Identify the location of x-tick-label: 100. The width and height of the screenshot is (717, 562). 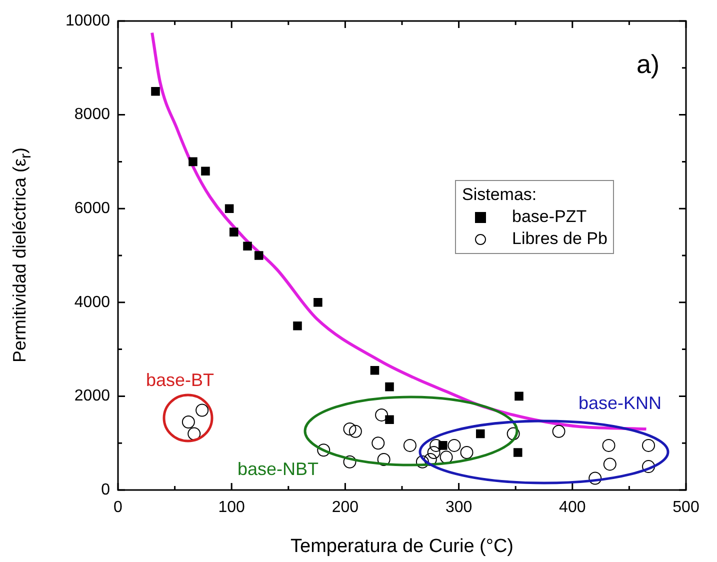
(232, 507).